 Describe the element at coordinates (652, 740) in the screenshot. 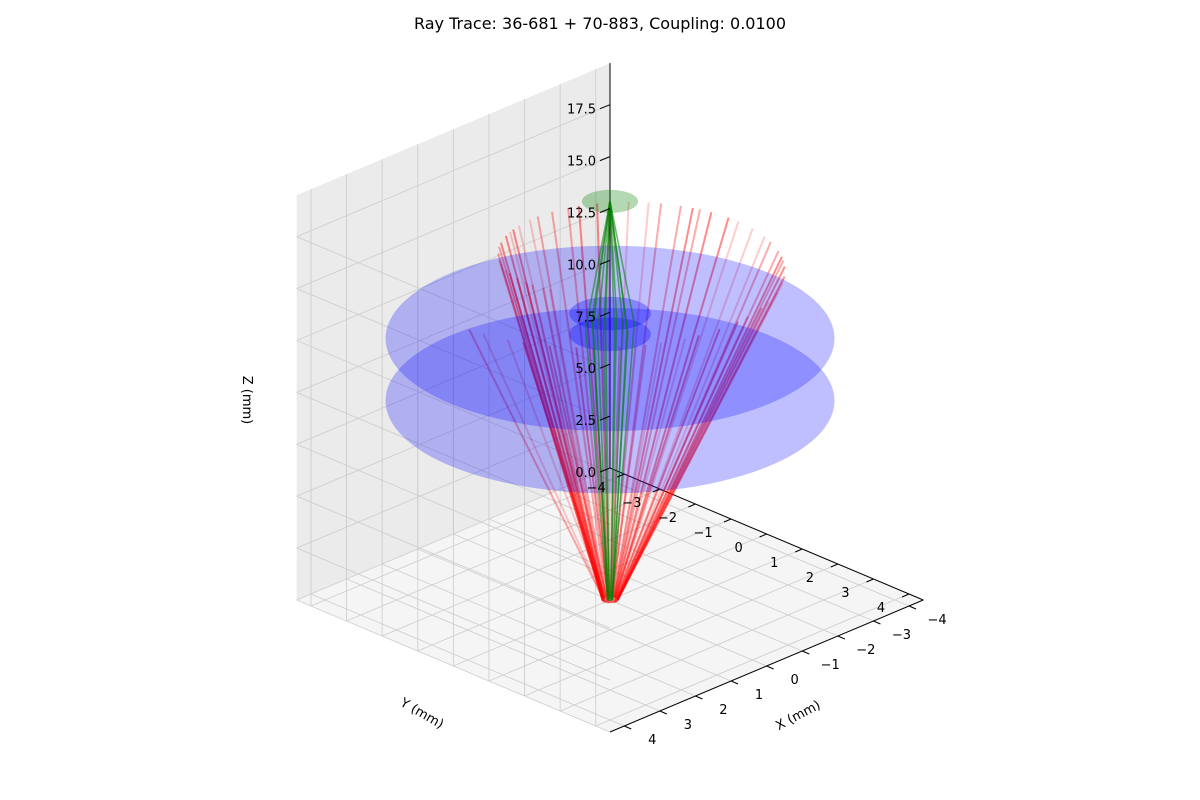

I see `x-tick-label: 4` at that location.